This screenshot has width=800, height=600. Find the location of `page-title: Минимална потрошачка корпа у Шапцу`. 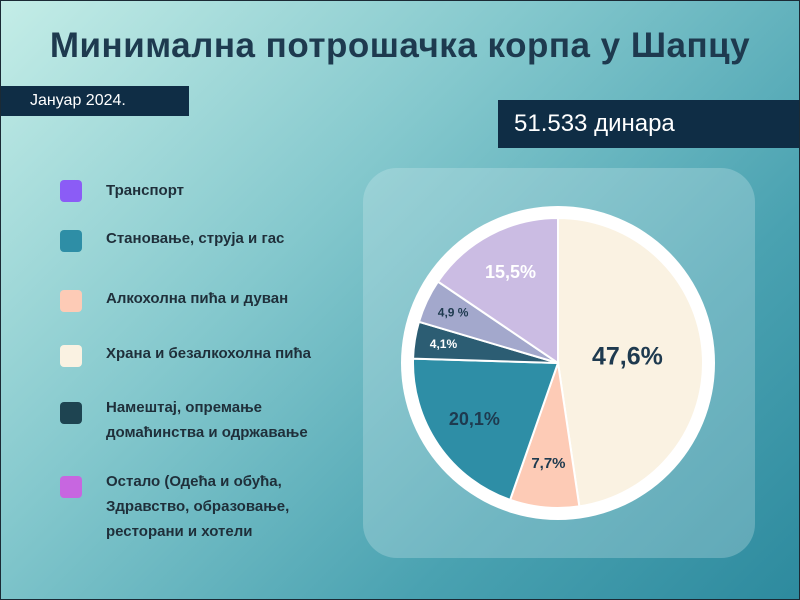

page-title: Минимална потрошачка корпа у Шапцу is located at coordinates (400, 45).